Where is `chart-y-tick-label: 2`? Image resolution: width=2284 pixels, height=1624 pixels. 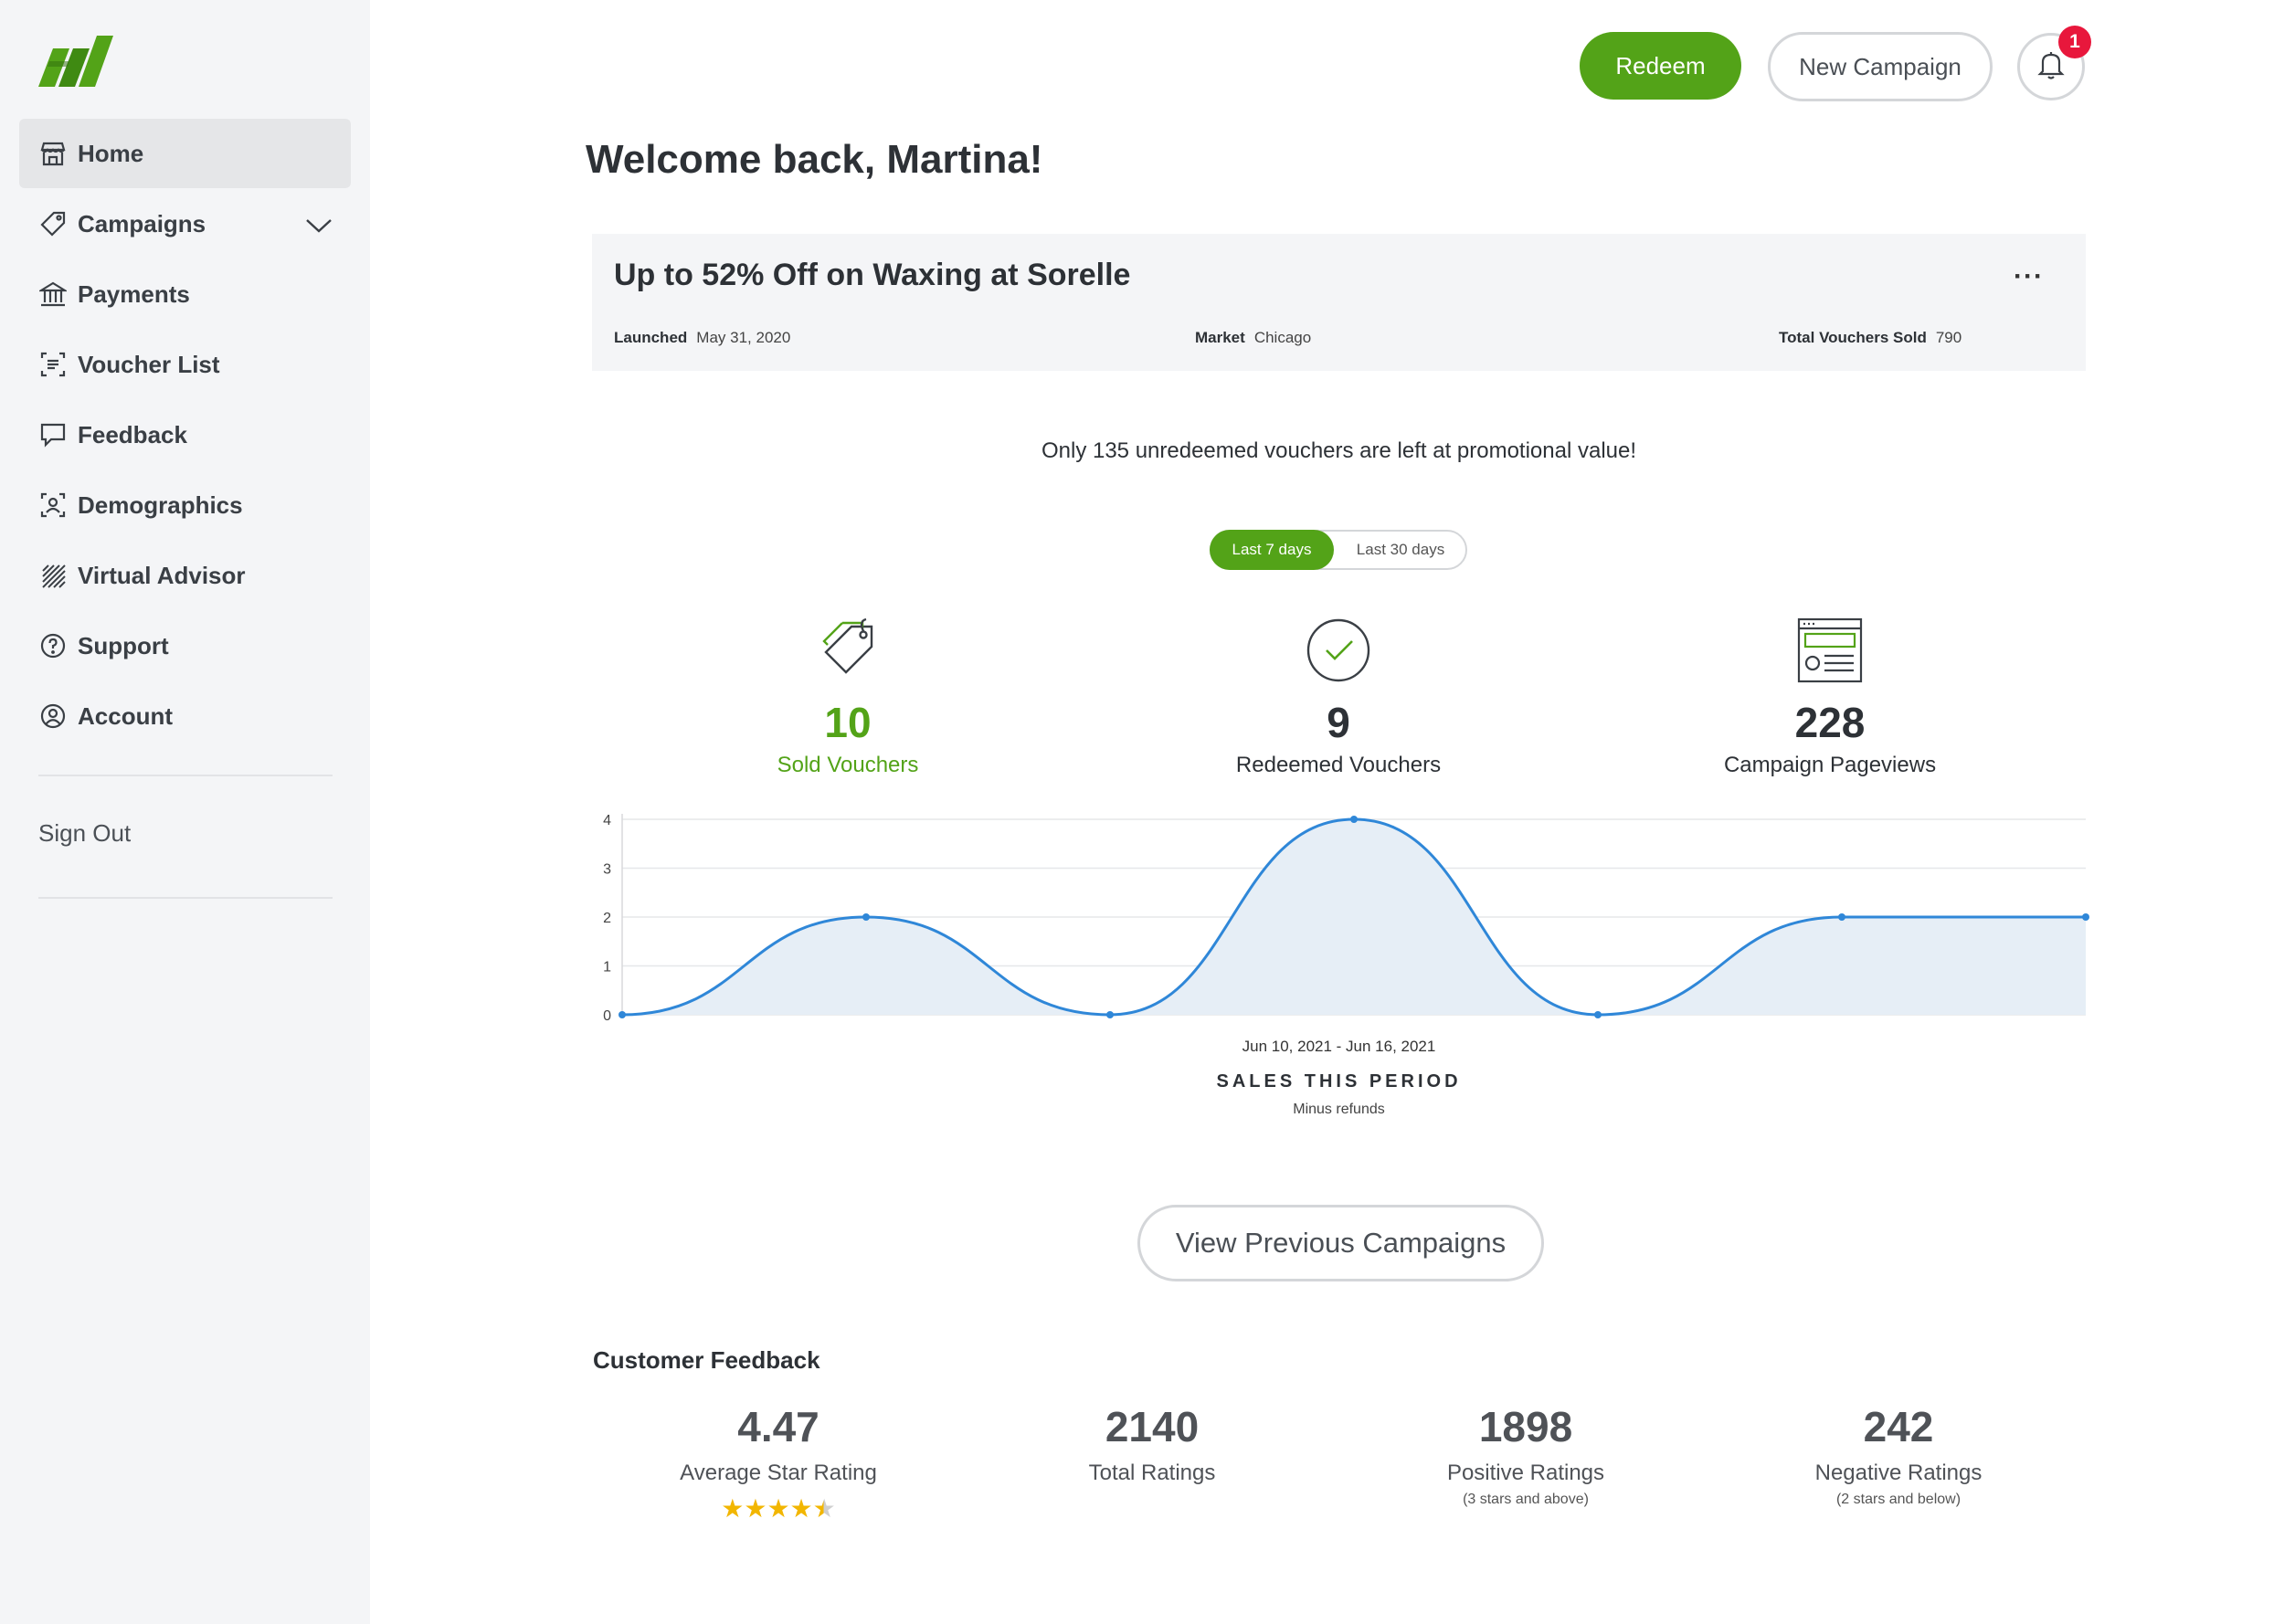 chart-y-tick-label: 2 is located at coordinates (607, 919).